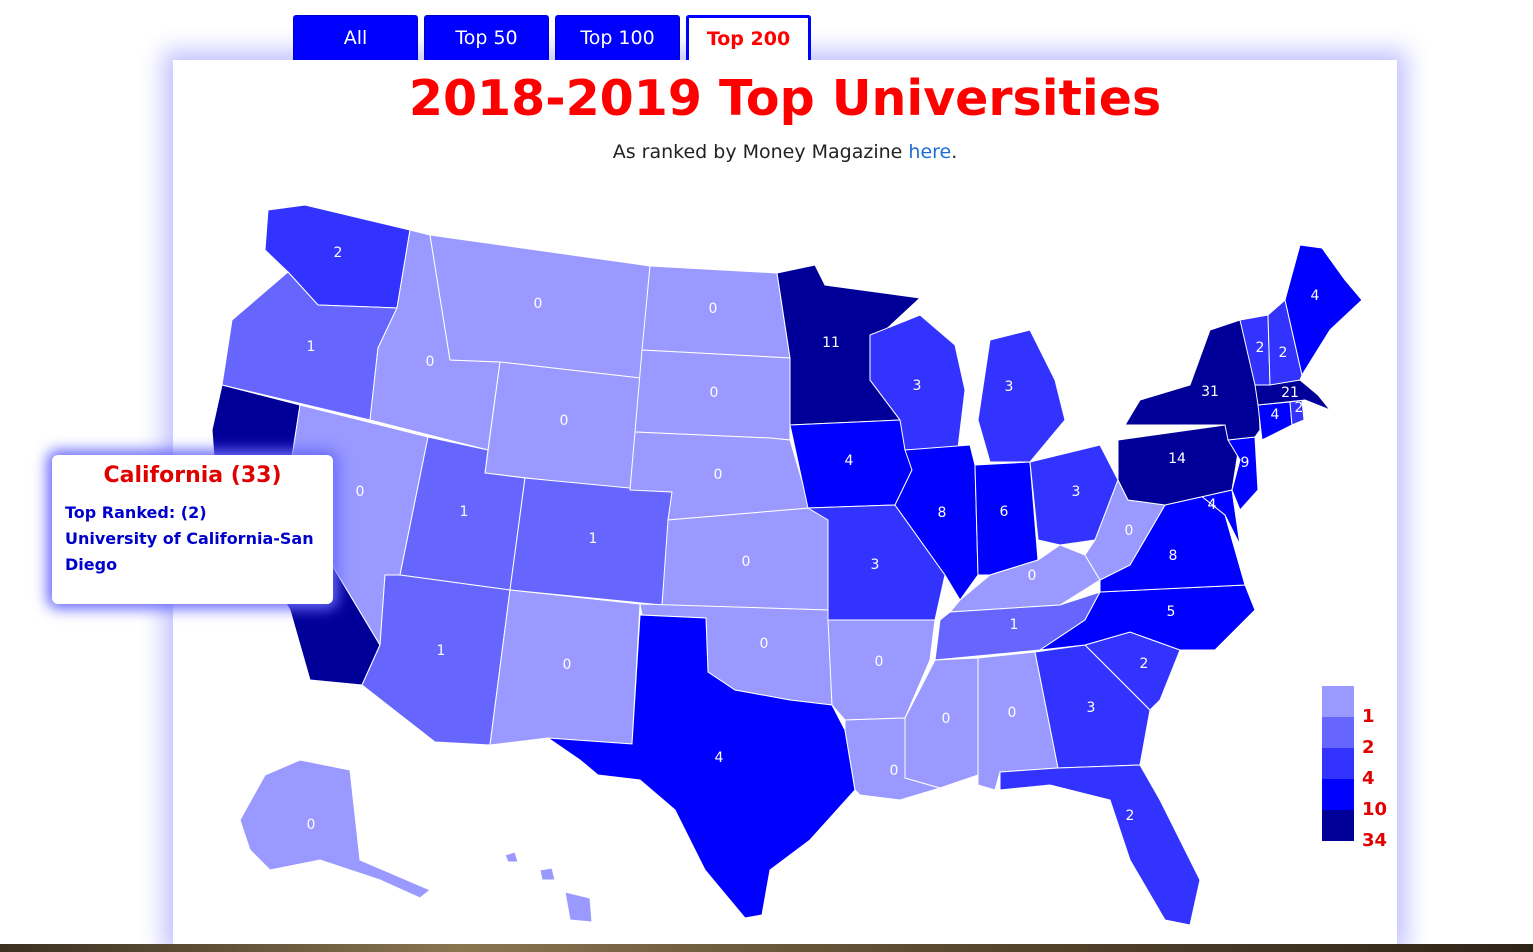 Image resolution: width=1533 pixels, height=952 pixels. What do you see at coordinates (718, 475) in the screenshot?
I see `label-ne: 0` at bounding box center [718, 475].